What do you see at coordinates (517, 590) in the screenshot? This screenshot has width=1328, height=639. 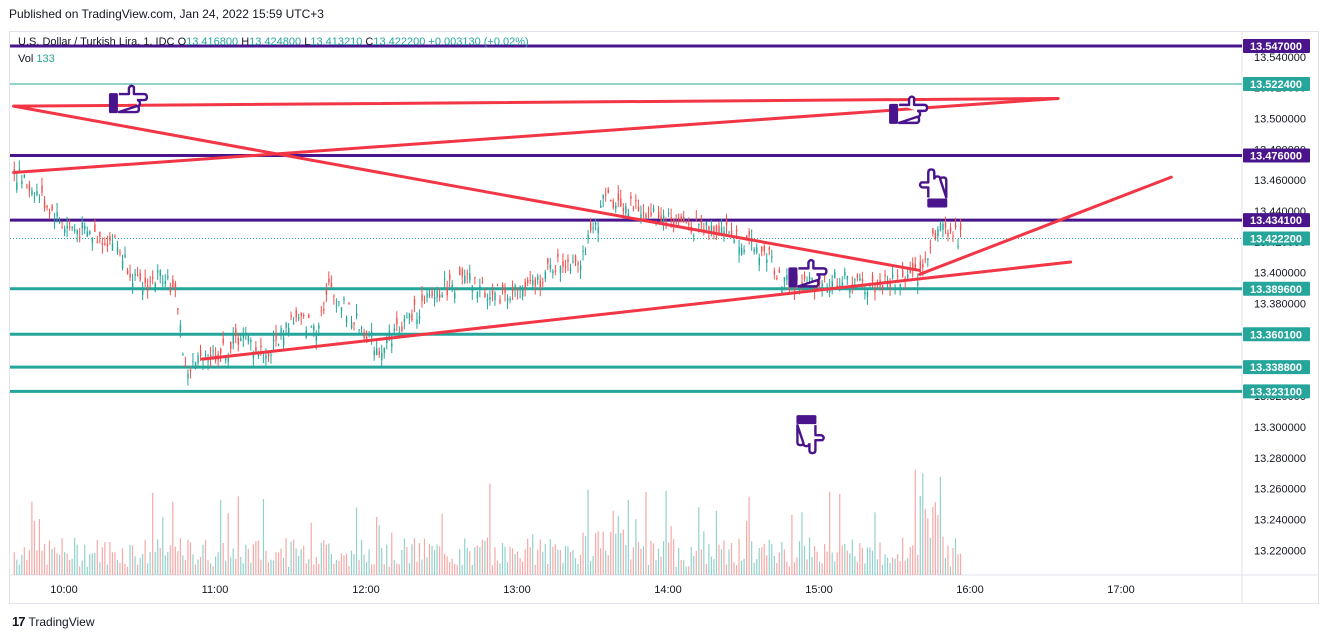 I see `x-tick-label: 13:00` at bounding box center [517, 590].